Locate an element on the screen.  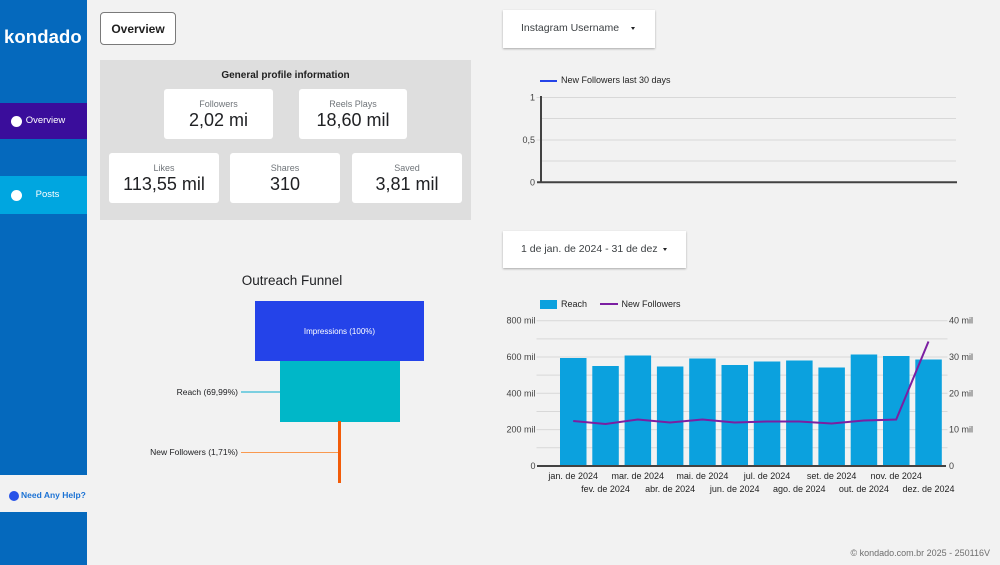
svg-text: jan. de 2024 is located at coordinates (572, 476).